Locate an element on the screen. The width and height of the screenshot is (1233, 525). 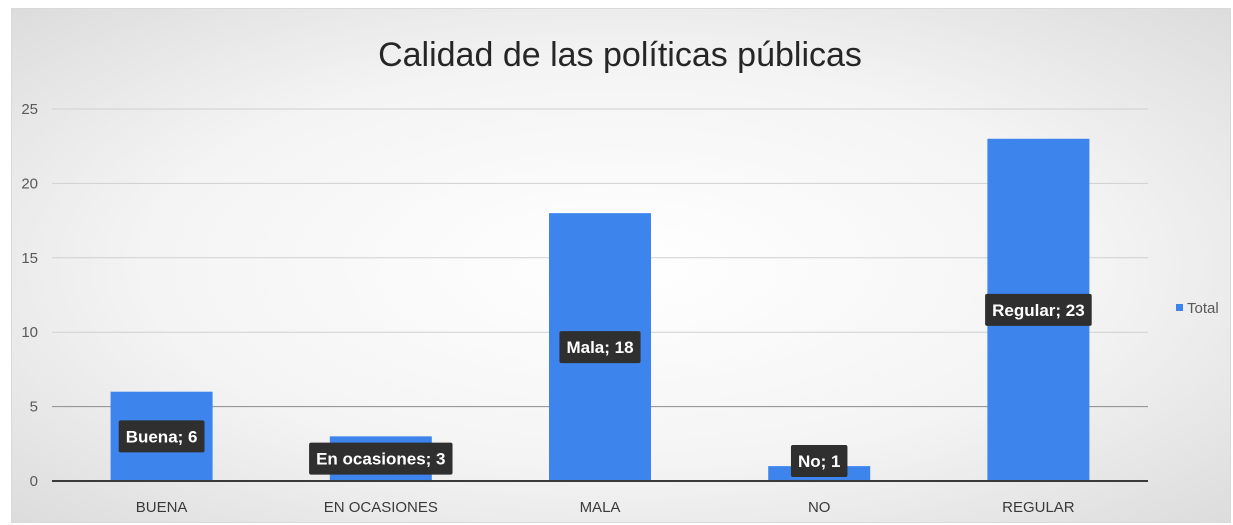
x-tick-label: REGULAR is located at coordinates (1038, 507).